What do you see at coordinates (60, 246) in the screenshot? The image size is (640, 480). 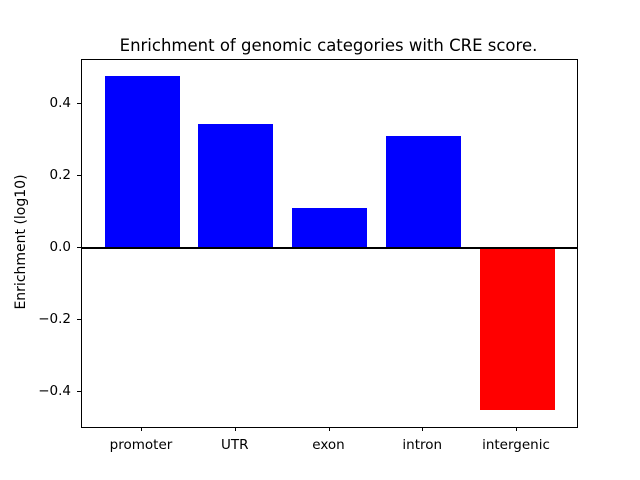 I see `y-tick-label: 0.0` at bounding box center [60, 246].